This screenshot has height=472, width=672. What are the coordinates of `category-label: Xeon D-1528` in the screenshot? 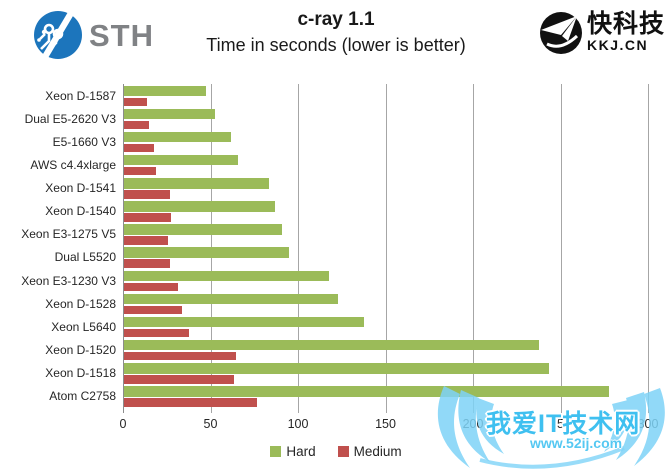 It's located at (80, 303).